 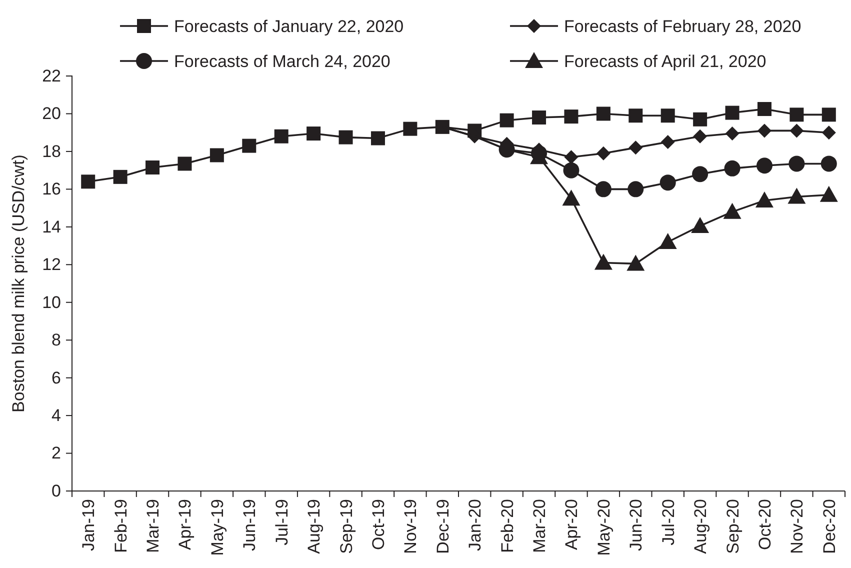 What do you see at coordinates (282, 522) in the screenshot?
I see `x-tick-label: Jul-19` at bounding box center [282, 522].